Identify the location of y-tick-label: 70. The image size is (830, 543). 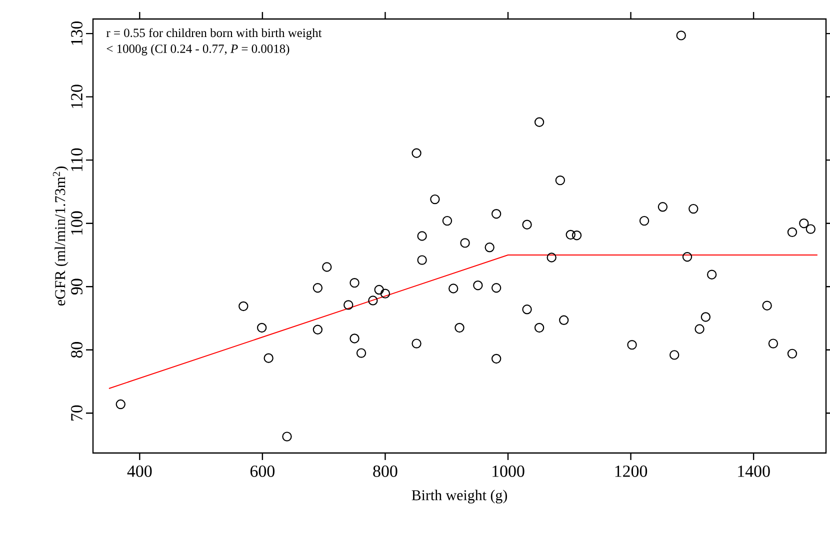
(76, 412).